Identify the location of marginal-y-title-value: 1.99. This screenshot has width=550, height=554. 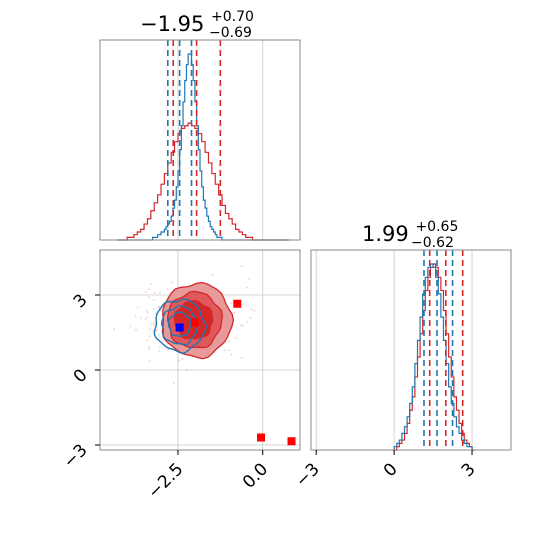
(385, 234).